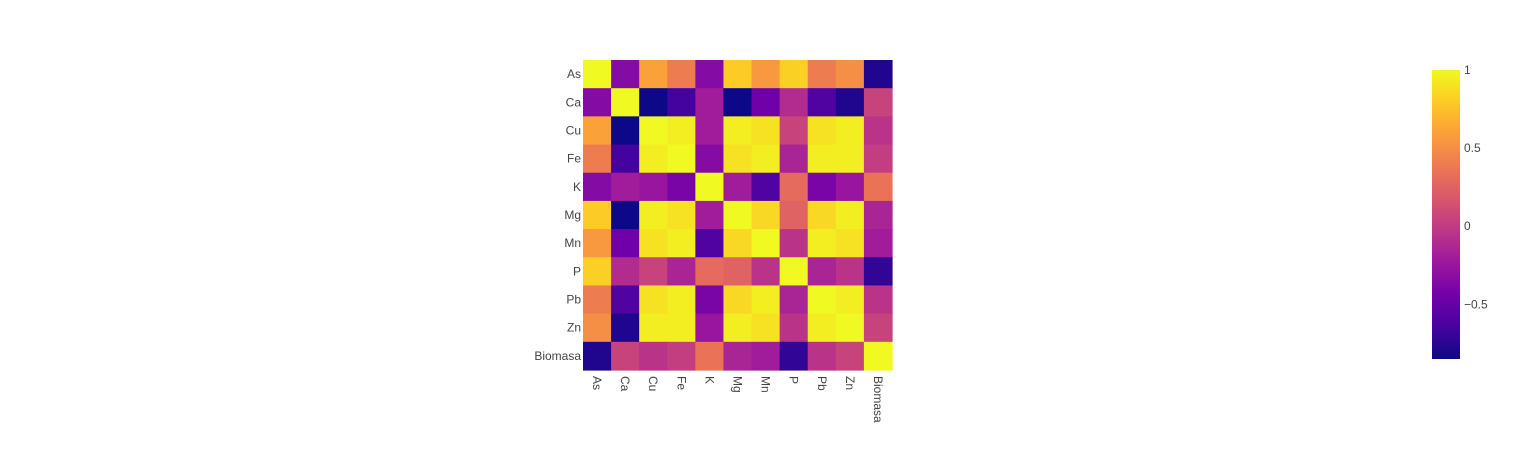 The image size is (1513, 450). What do you see at coordinates (653, 300) in the screenshot?
I see `heatmap-cell-Pb-Cu` at bounding box center [653, 300].